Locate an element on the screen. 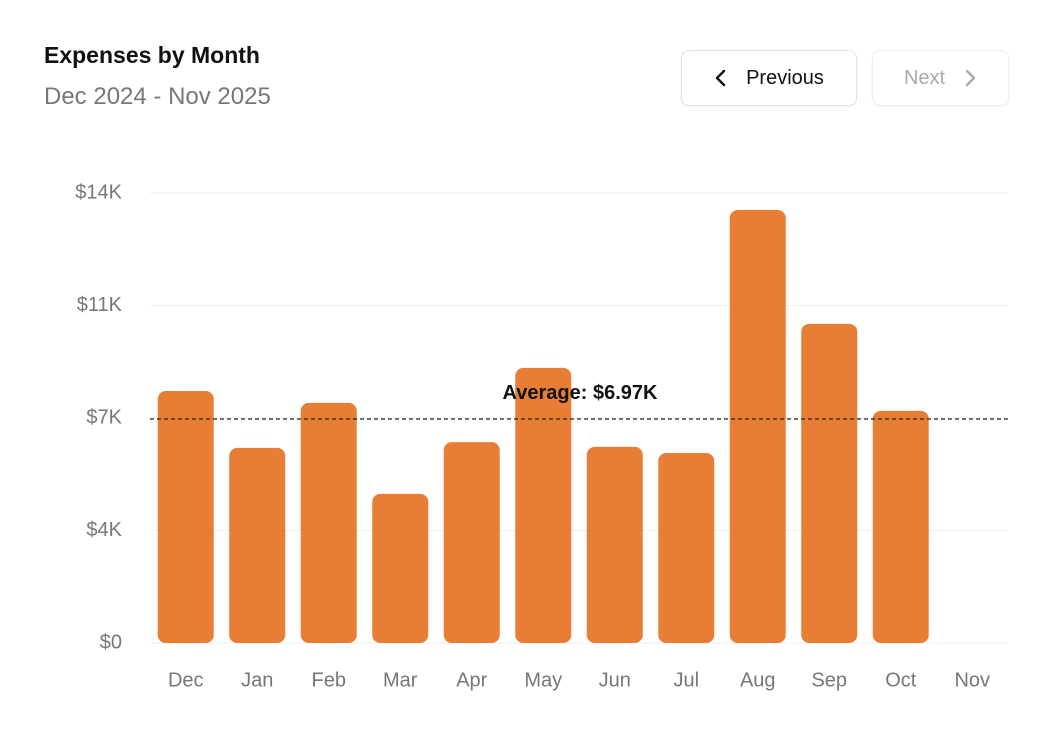  next-button: Next is located at coordinates (940, 78).